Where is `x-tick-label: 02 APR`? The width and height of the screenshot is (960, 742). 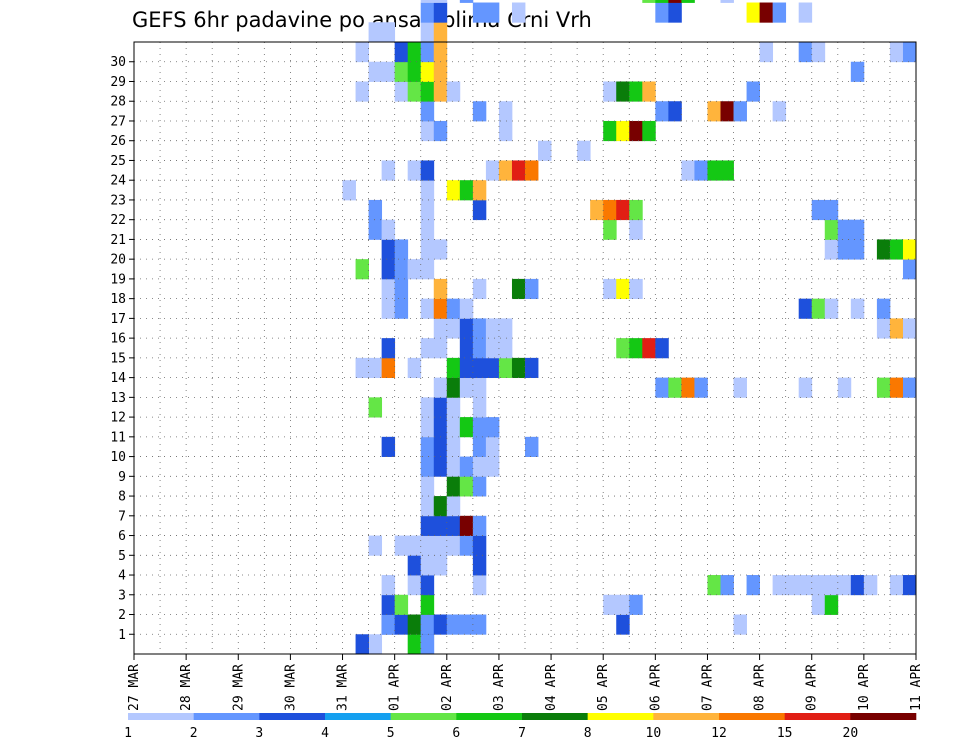
x-tick-label: 02 APR is located at coordinates (447, 687).